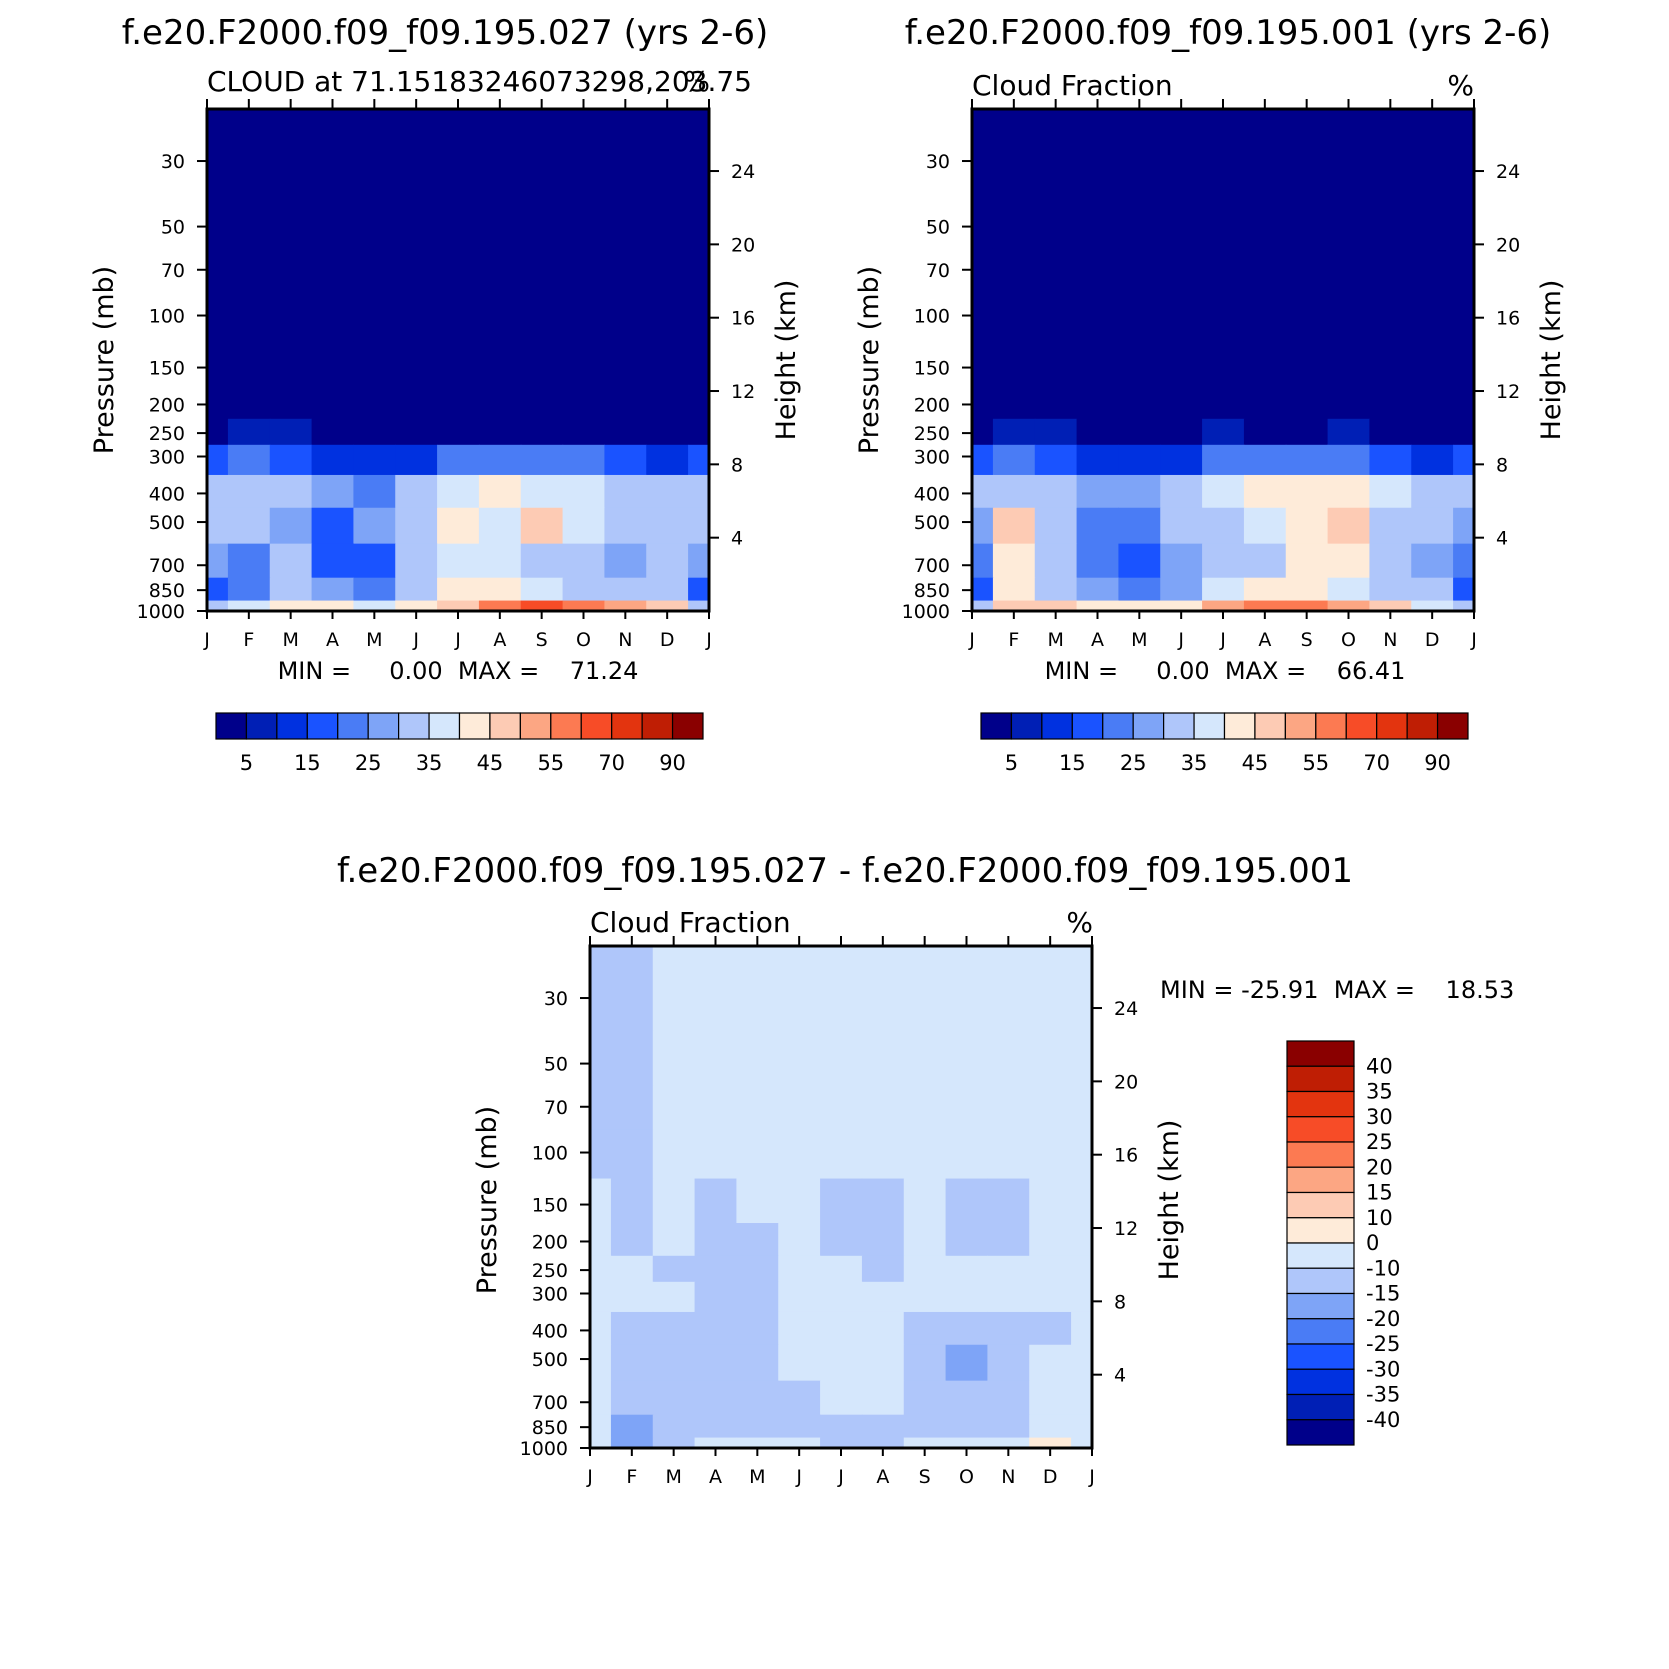 This screenshot has width=1669, height=1669. Describe the element at coordinates (544, 1449) in the screenshot. I see `y-tick-label: 1000` at that location.